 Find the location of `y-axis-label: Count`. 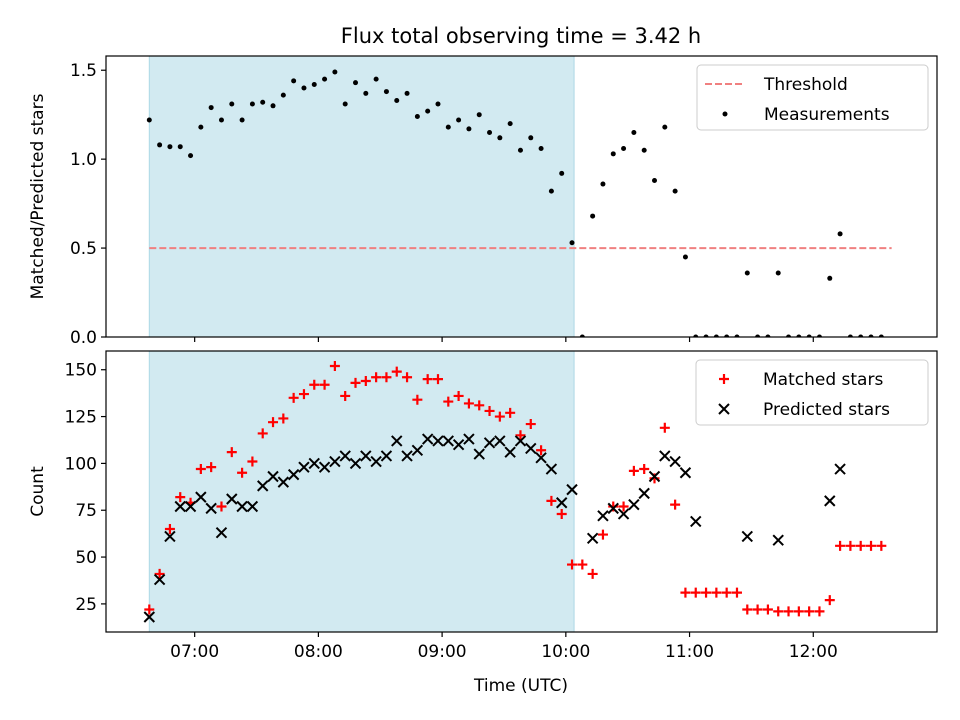

y-axis-label: Count is located at coordinates (38, 491).